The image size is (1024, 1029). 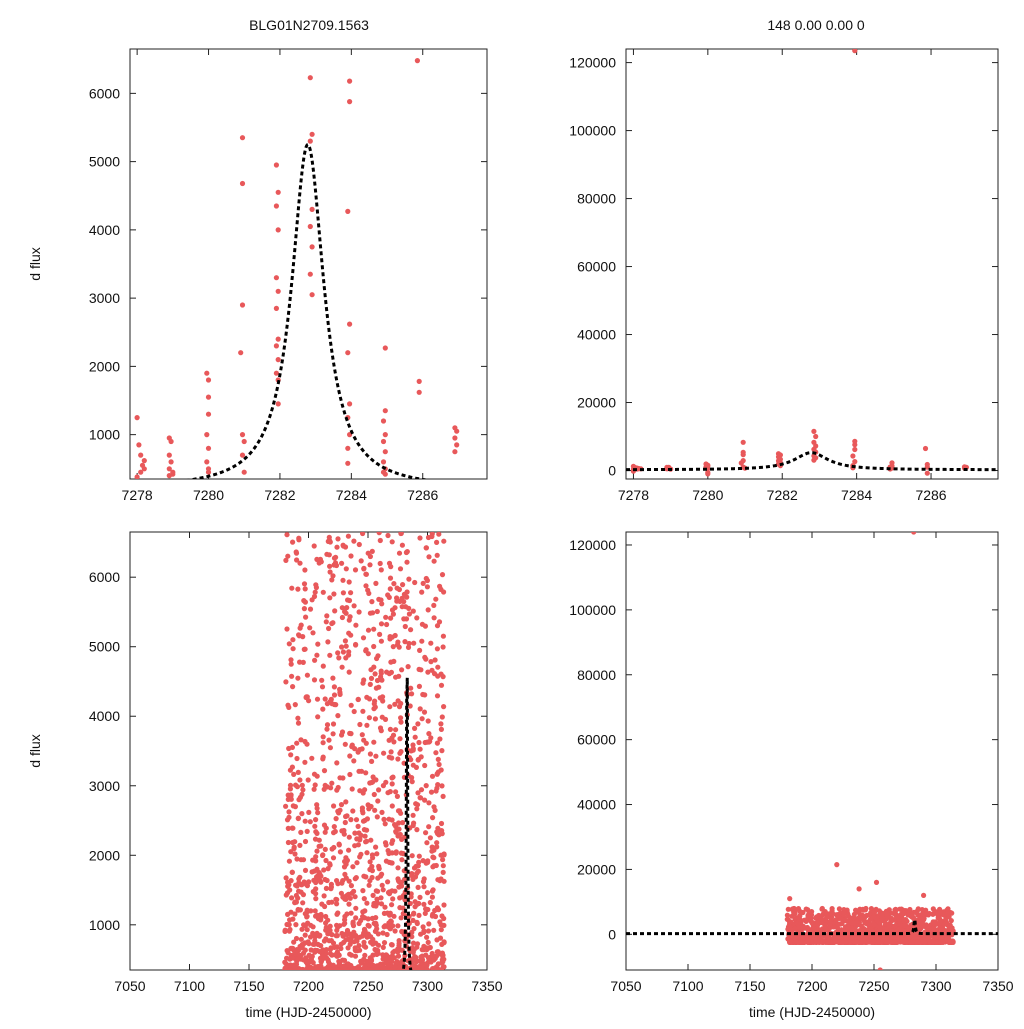 I want to click on y-tick-label: 4000, so click(x=104, y=716).